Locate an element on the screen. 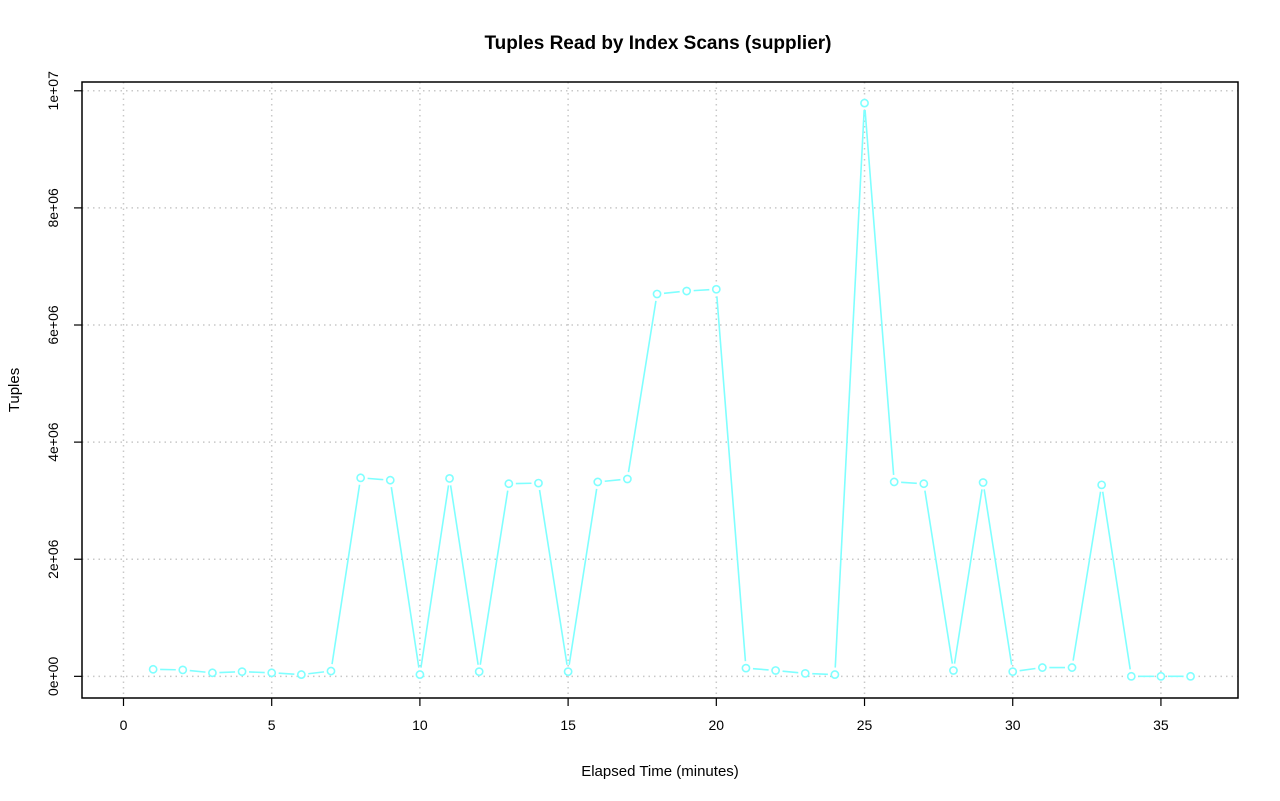  x-tick-label: 20 is located at coordinates (717, 725).